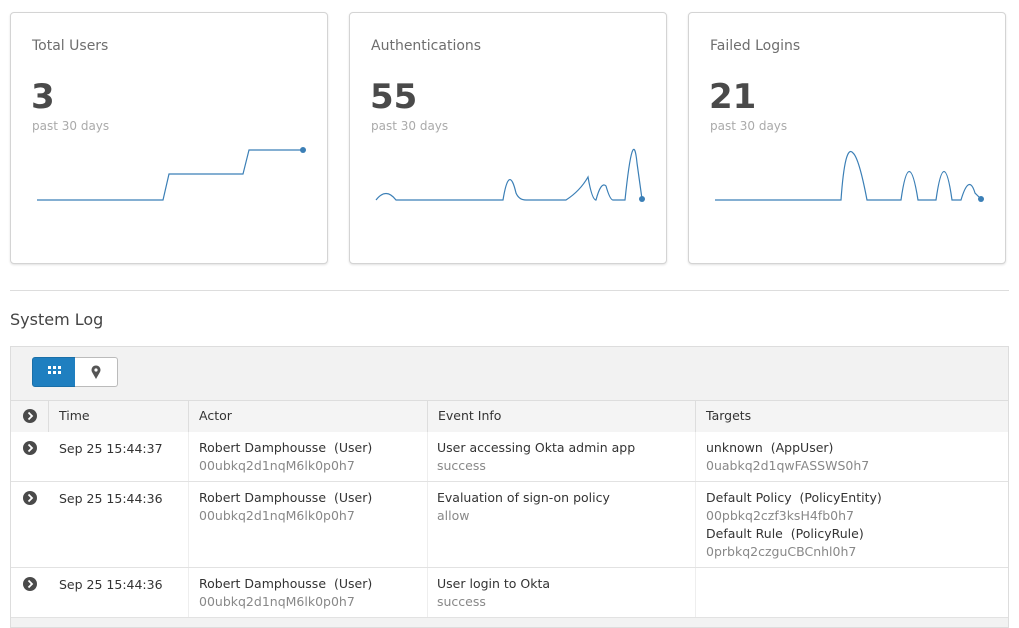 This screenshot has height=628, width=1019. Describe the element at coordinates (781, 551) in the screenshot. I see `target-id: 0prbkq2czguCBCnhl0h7` at that location.